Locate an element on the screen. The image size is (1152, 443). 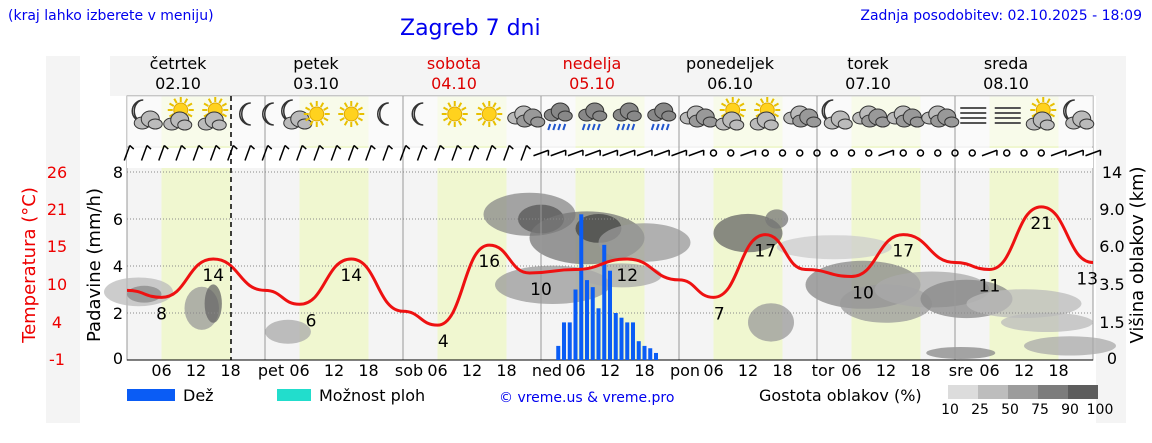
moon-icon is located at coordinates (383, 114).